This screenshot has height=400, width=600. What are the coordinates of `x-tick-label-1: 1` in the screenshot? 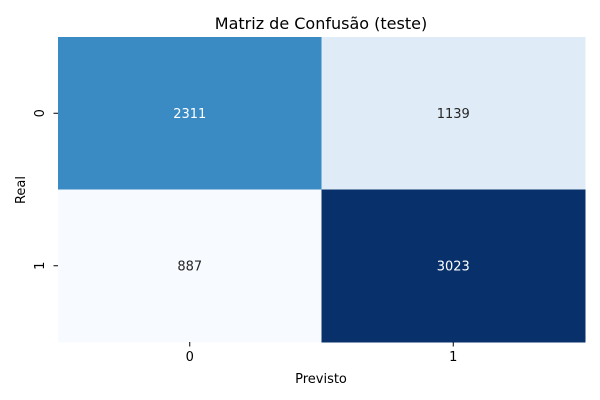 It's located at (453, 357).